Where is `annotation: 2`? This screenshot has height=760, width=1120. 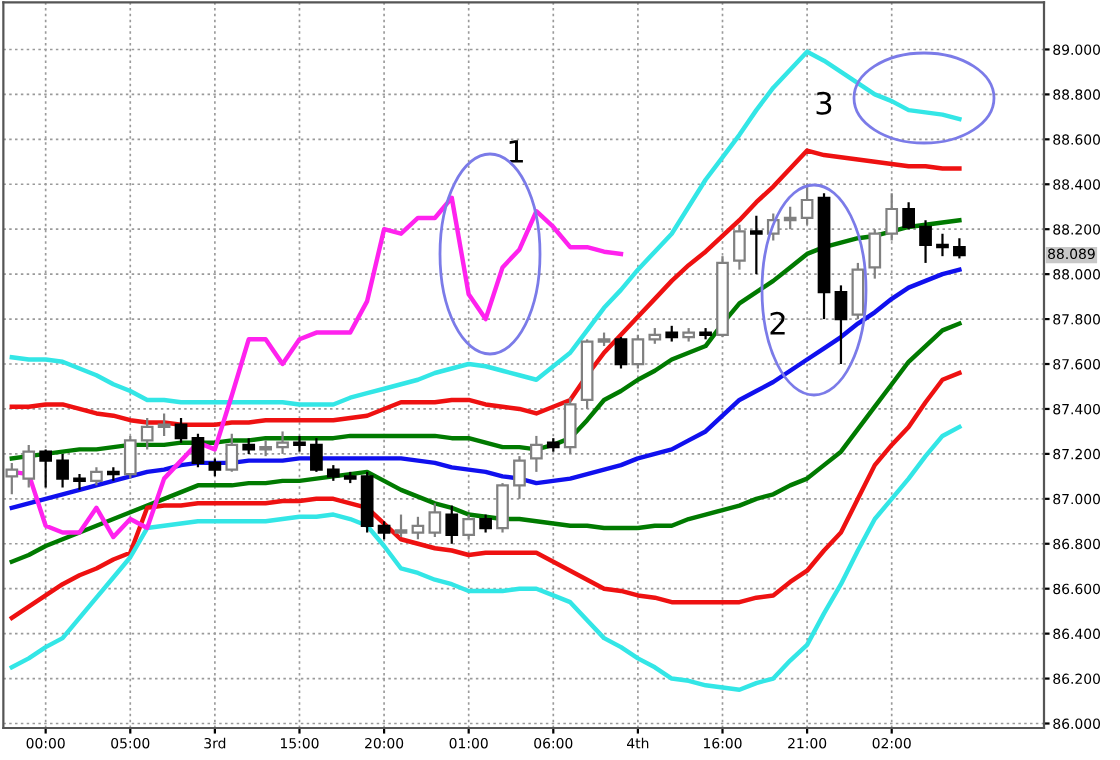
annotation: 2 is located at coordinates (777, 323).